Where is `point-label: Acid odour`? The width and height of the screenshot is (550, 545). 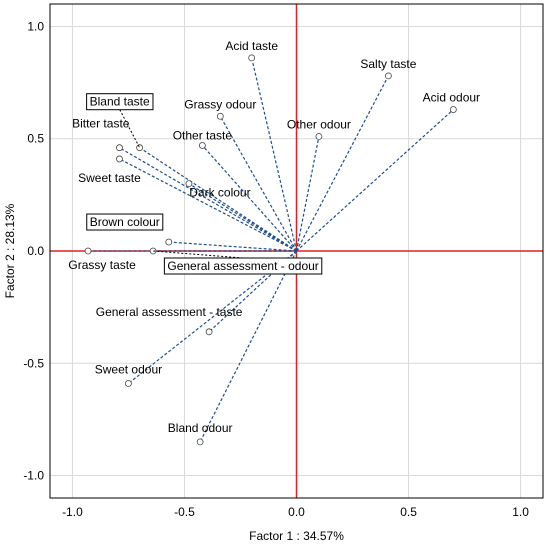
point-label: Acid odour is located at coordinates (451, 98).